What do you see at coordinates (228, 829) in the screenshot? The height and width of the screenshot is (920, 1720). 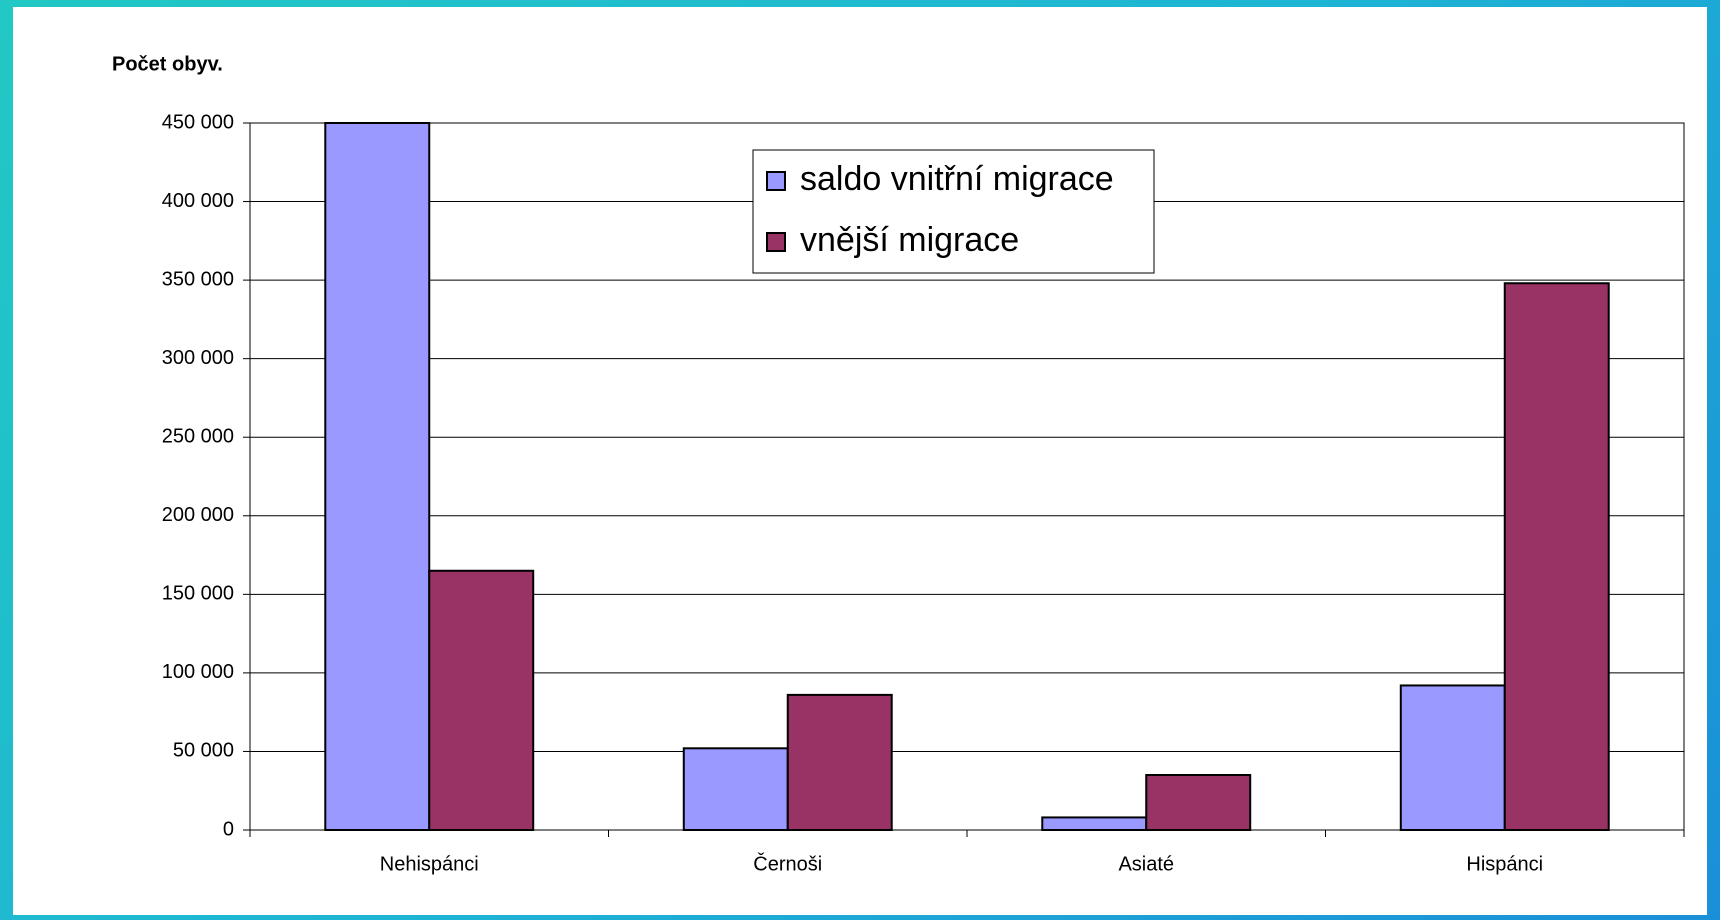 I see `y-tick-label: 0` at bounding box center [228, 829].